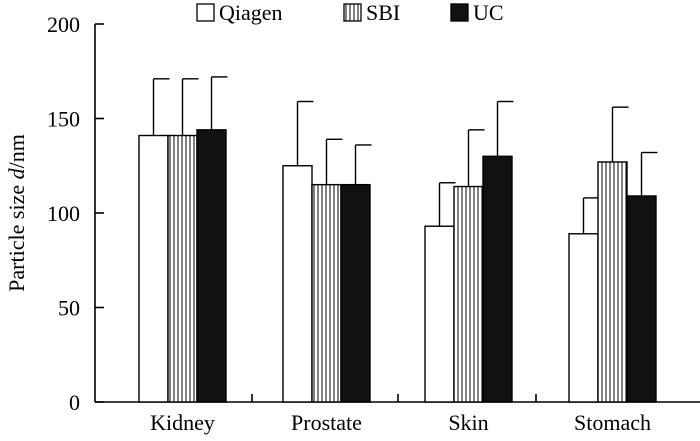 Image resolution: width=700 pixels, height=441 pixels. What do you see at coordinates (439, 314) in the screenshot?
I see `bar-qiagen-skin` at bounding box center [439, 314].